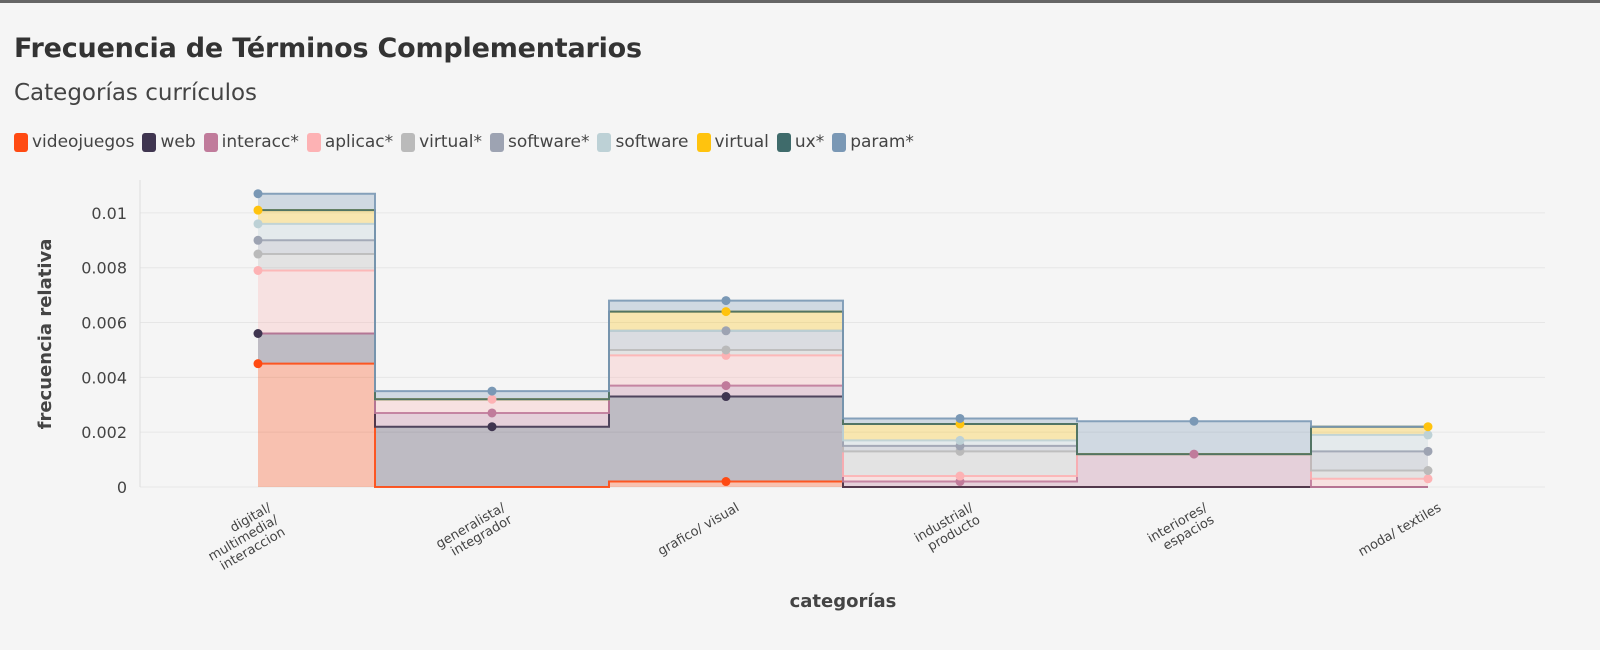 This screenshot has height=650, width=1600. I want to click on x-tick-line: moda/ textiles, so click(1400, 530).